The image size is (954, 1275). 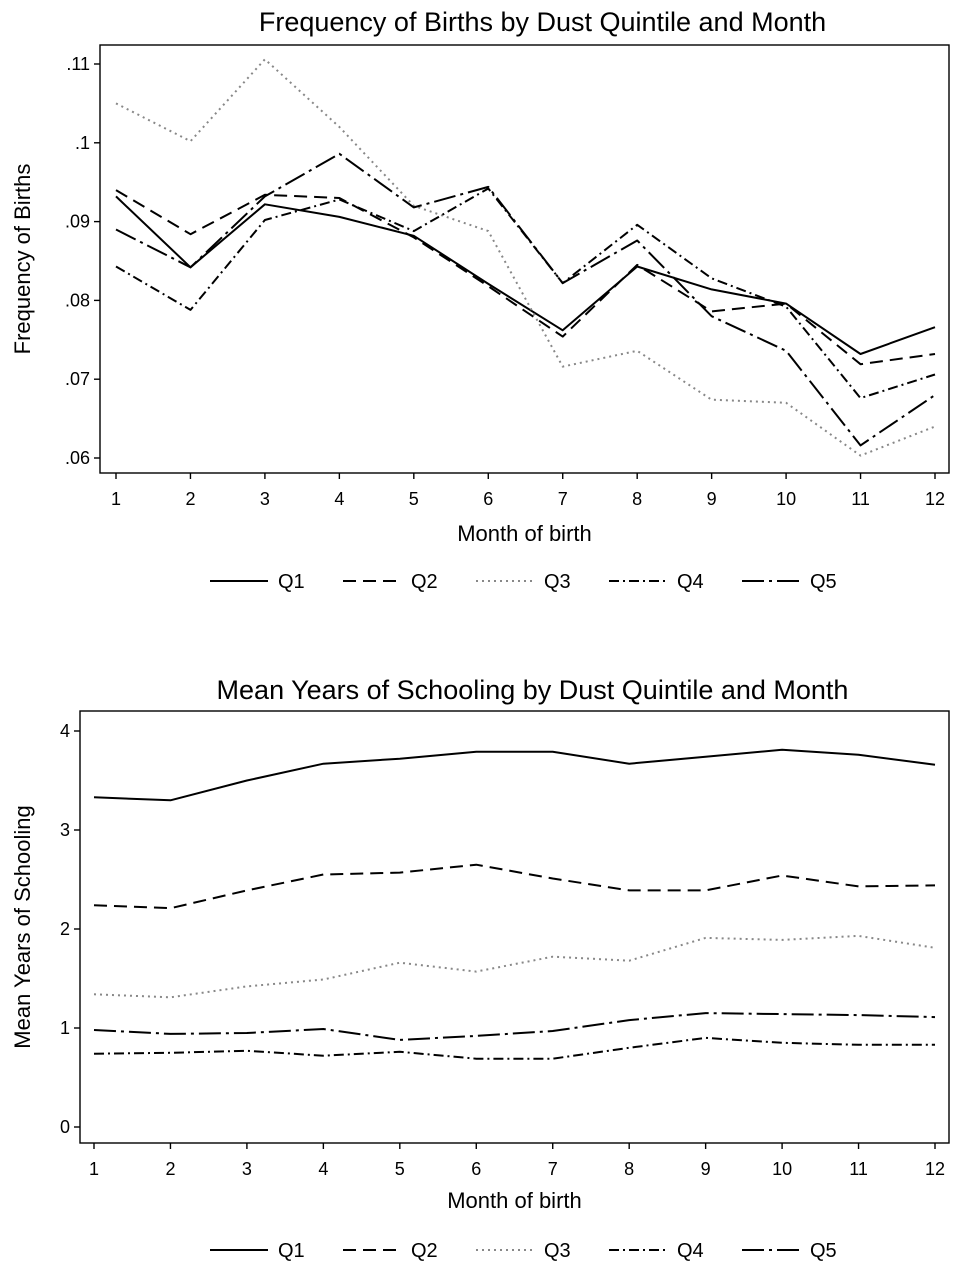 What do you see at coordinates (22, 926) in the screenshot?
I see `y-axis-label: Mean Years of Schooling` at bounding box center [22, 926].